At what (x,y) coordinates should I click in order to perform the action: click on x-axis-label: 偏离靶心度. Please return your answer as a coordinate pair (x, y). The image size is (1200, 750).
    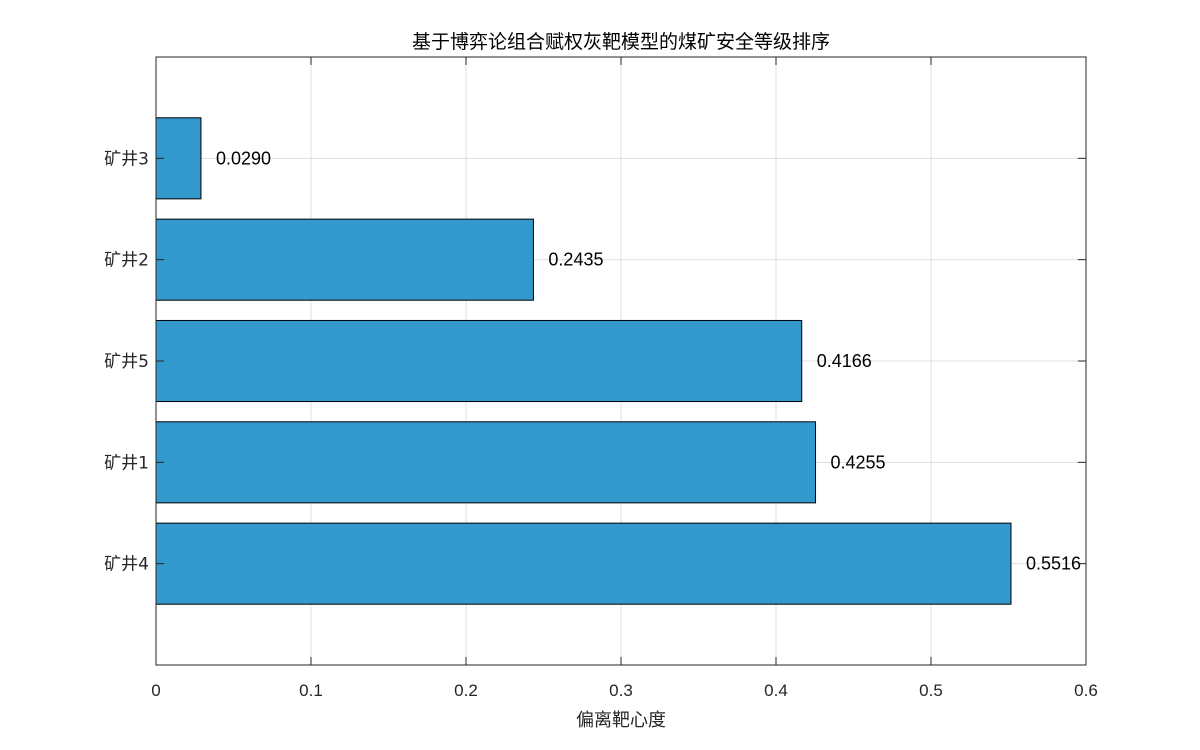
    Looking at the image, I should click on (621, 720).